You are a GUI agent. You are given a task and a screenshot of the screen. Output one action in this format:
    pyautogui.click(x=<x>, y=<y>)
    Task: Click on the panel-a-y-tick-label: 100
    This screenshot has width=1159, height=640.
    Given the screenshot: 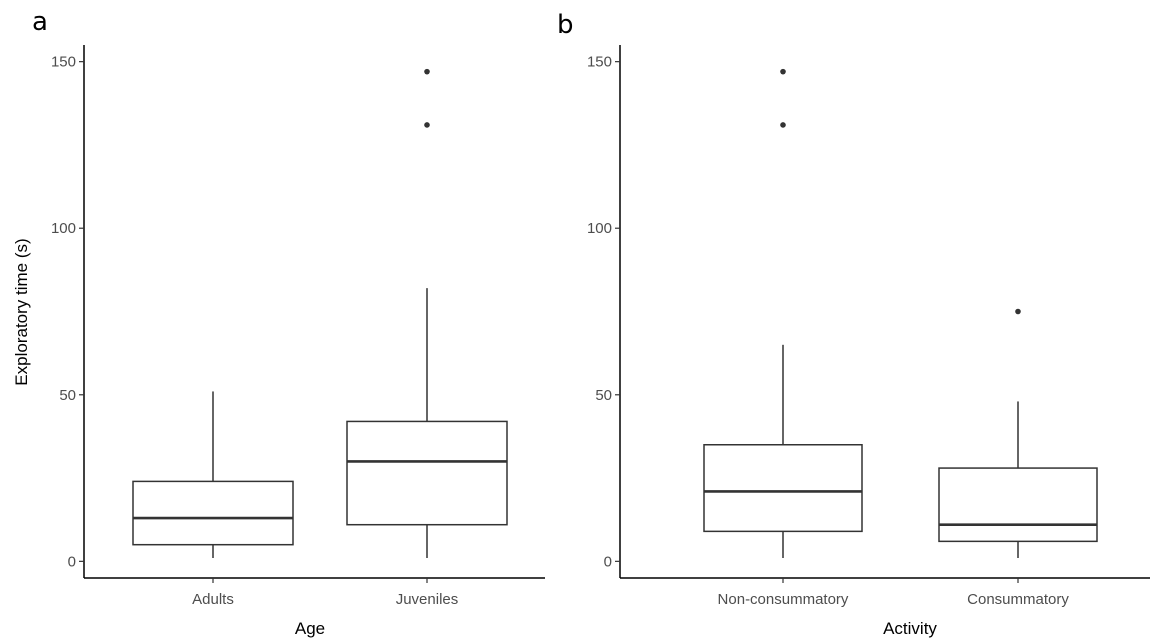 What is the action you would take?
    pyautogui.click(x=63, y=228)
    